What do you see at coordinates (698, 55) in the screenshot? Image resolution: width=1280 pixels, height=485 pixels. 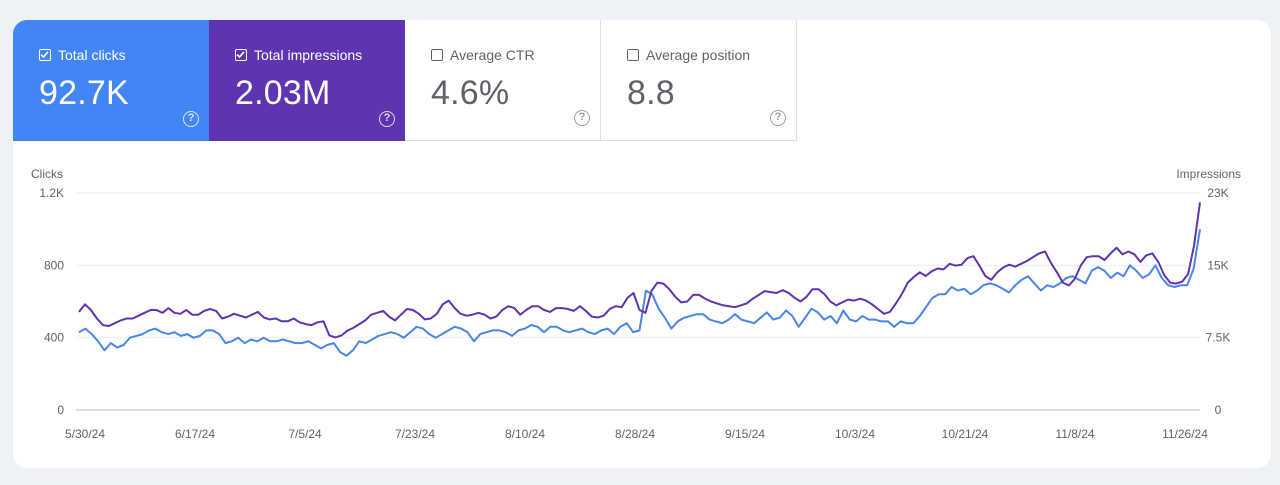 I see `metric-label: Average position` at bounding box center [698, 55].